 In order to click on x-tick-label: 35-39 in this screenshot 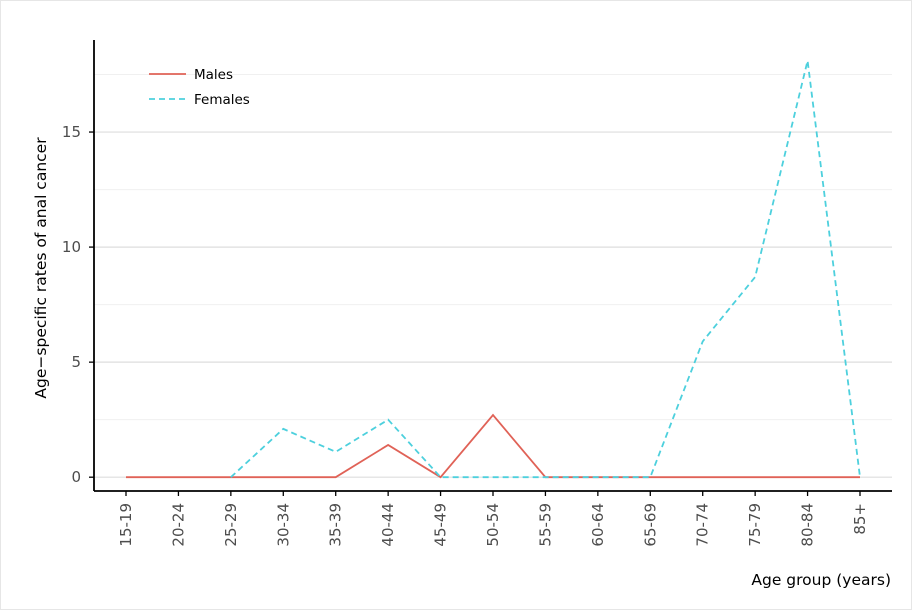, I will do `click(336, 525)`.